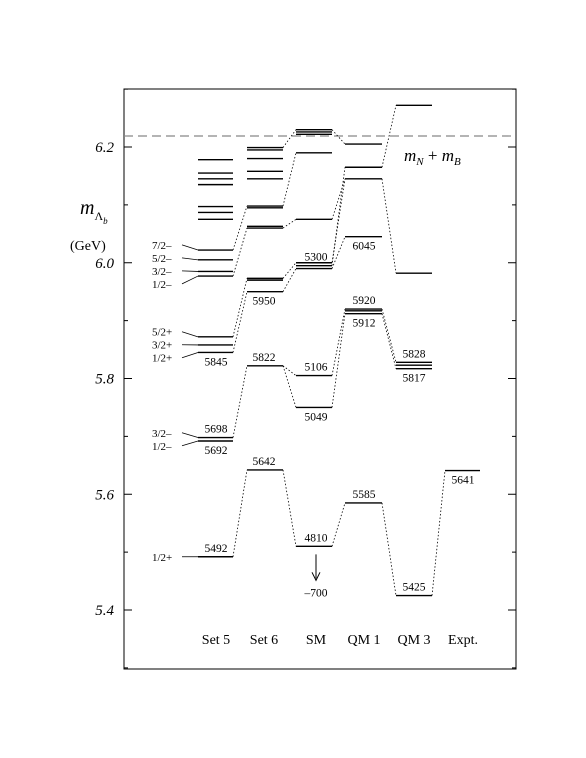 The image size is (586, 758). I want to click on column-label-qm1: QM 1, so click(363, 640).